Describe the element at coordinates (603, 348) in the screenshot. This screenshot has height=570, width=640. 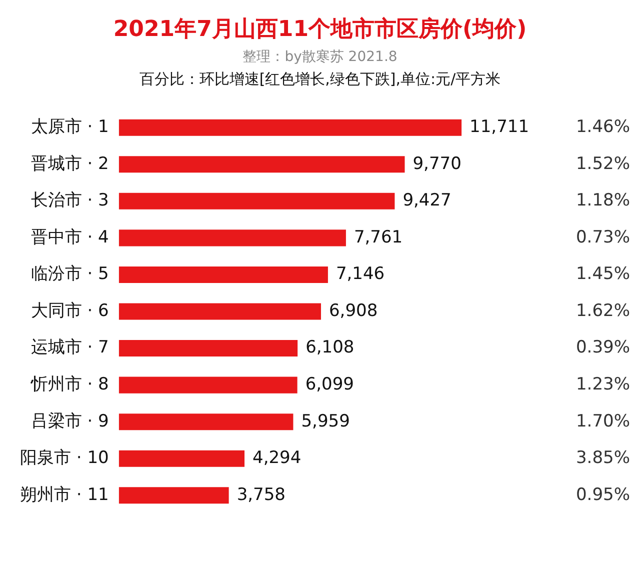
I see `text: 0.39%` at that location.